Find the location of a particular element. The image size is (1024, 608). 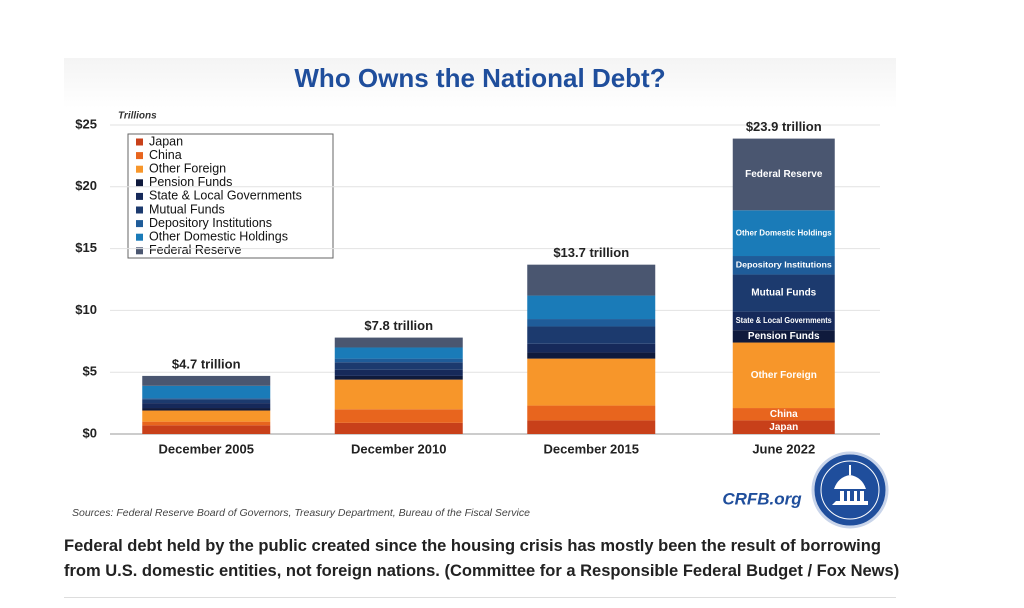

segment-label: Japan is located at coordinates (783, 427).